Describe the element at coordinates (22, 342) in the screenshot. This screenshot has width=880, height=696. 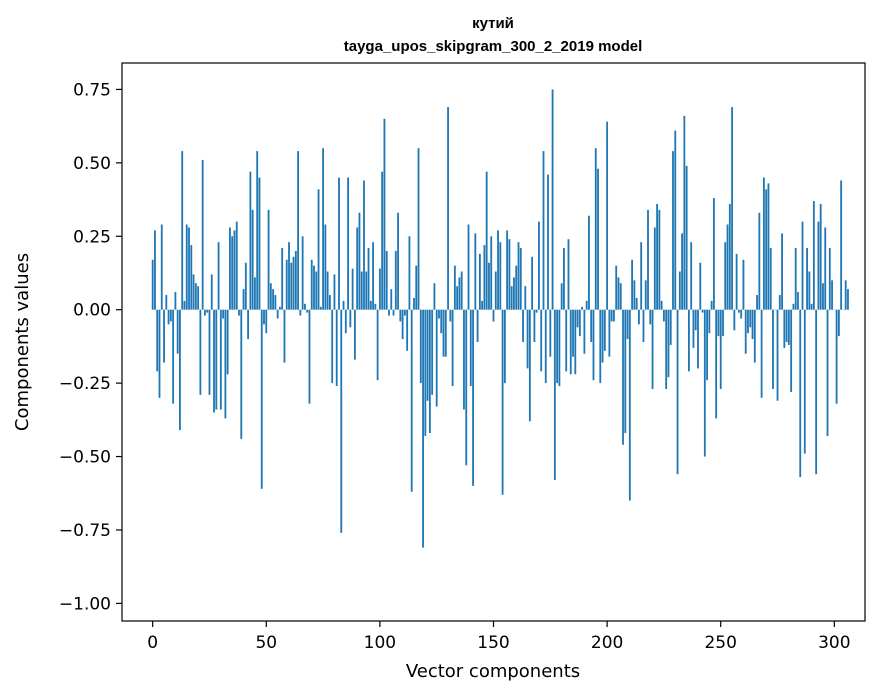
I see `y-axis-label: Components values` at that location.